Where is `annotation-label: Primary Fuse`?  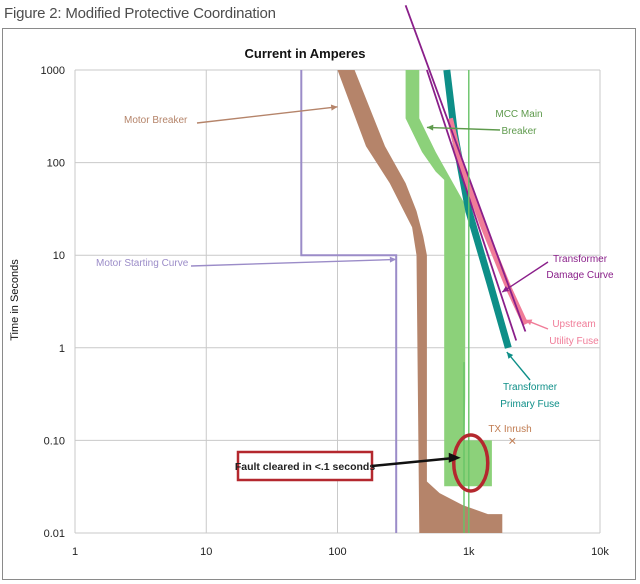 annotation-label: Primary Fuse is located at coordinates (530, 404).